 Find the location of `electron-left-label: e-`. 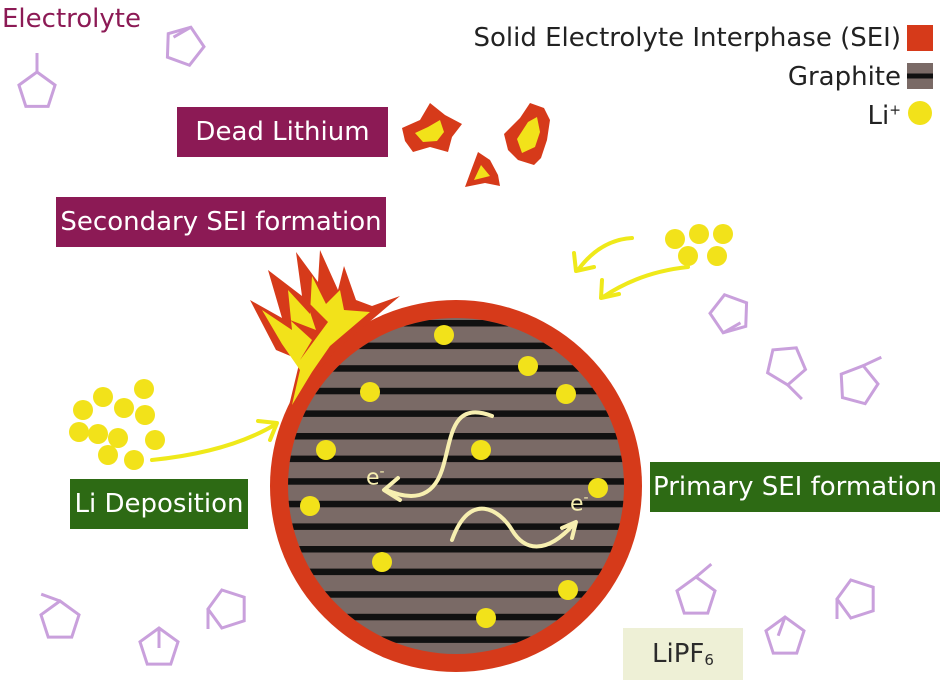

electron-left-label: e- is located at coordinates (375, 477).